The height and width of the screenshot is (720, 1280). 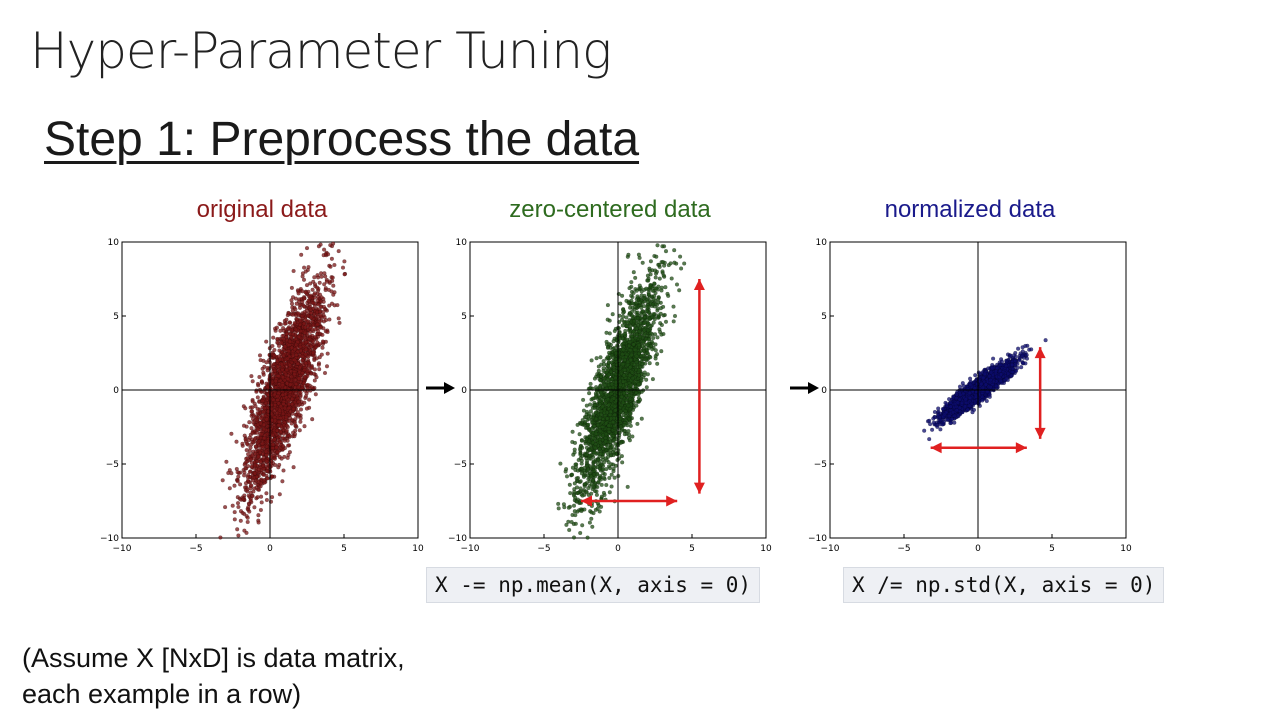 What do you see at coordinates (116, 391) in the screenshot?
I see `y-tick-label: 0` at bounding box center [116, 391].